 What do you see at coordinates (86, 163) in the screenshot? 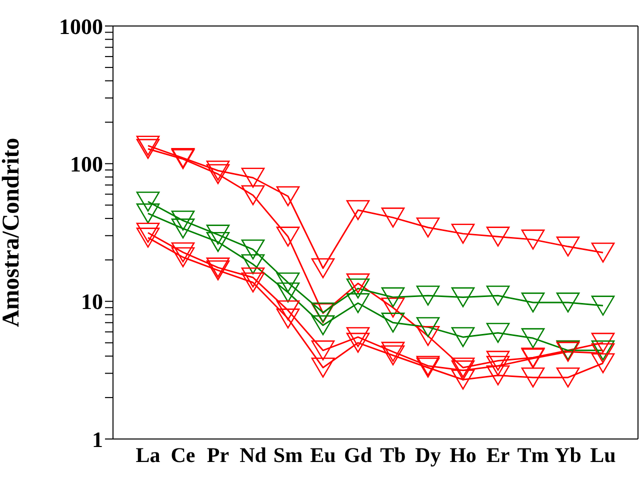
I see `y-tick-label: 100` at bounding box center [86, 163].